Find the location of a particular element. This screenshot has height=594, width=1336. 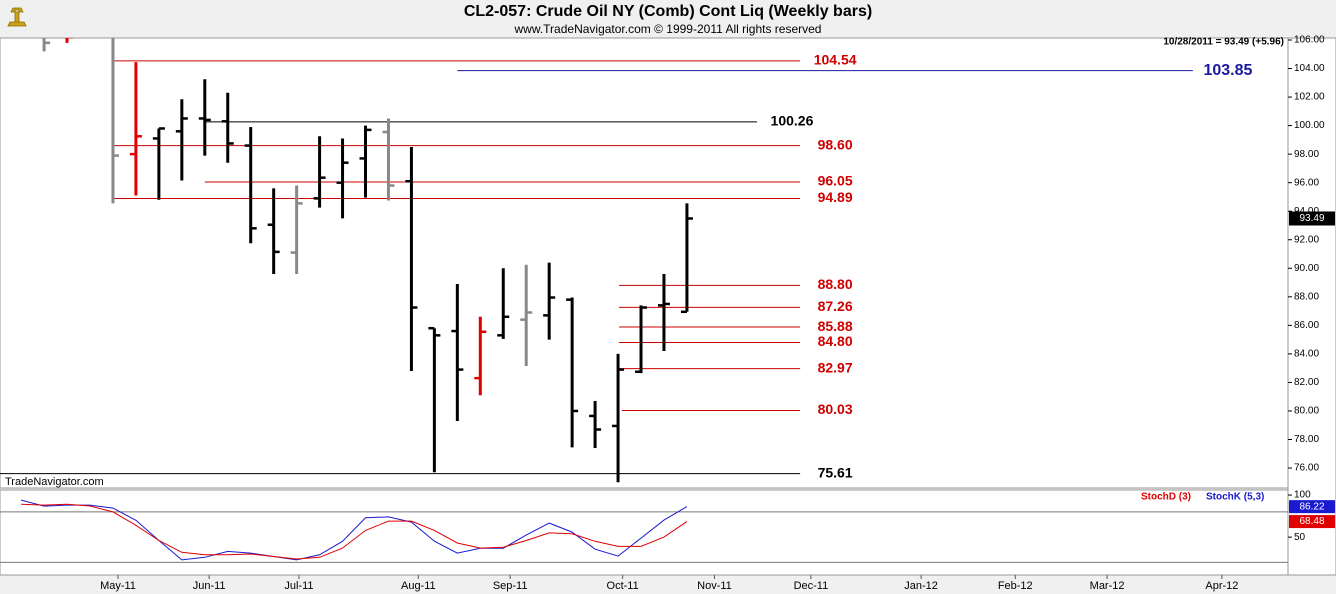

last-quote: 10/28/2011 = 93.49 (+5.96) is located at coordinates (1223, 42).